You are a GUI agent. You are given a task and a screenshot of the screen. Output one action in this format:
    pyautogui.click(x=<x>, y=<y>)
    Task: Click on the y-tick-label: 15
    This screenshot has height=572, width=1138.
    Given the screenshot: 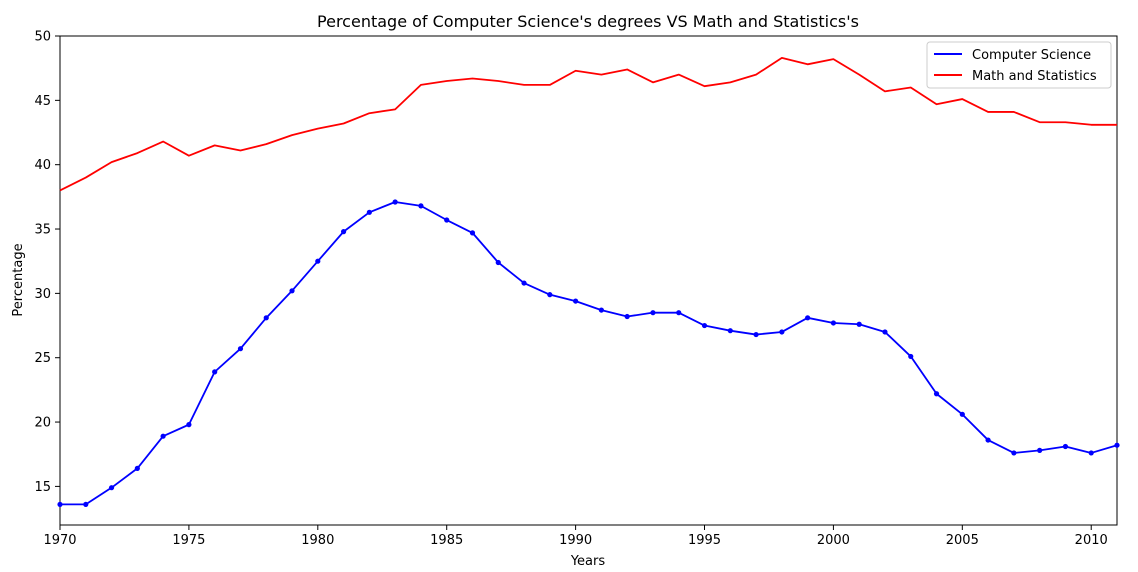 What is the action you would take?
    pyautogui.click(x=42, y=487)
    